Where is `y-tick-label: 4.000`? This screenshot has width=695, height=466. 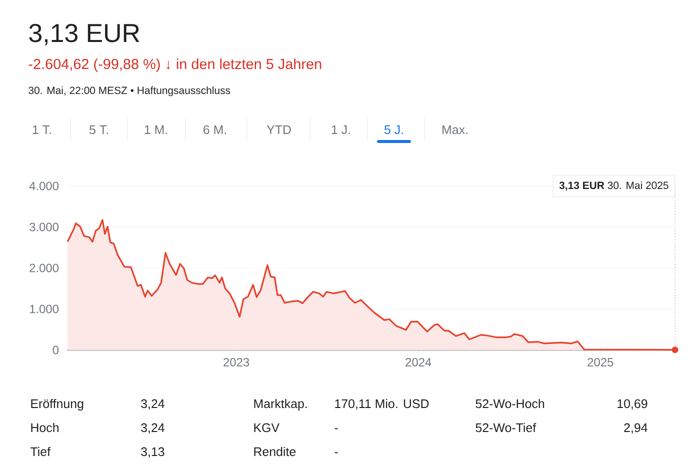 y-tick-label: 4.000 is located at coordinates (44, 186).